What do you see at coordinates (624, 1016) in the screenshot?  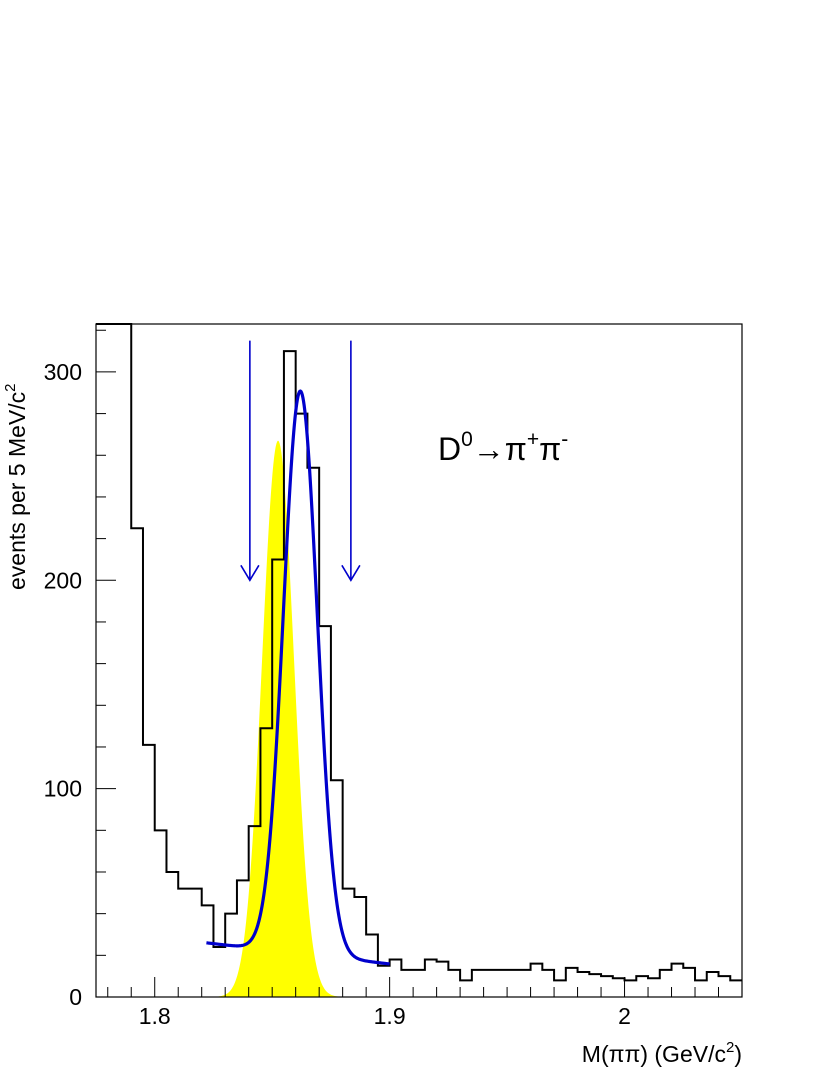 I see `x-tick-label: 2` at bounding box center [624, 1016].